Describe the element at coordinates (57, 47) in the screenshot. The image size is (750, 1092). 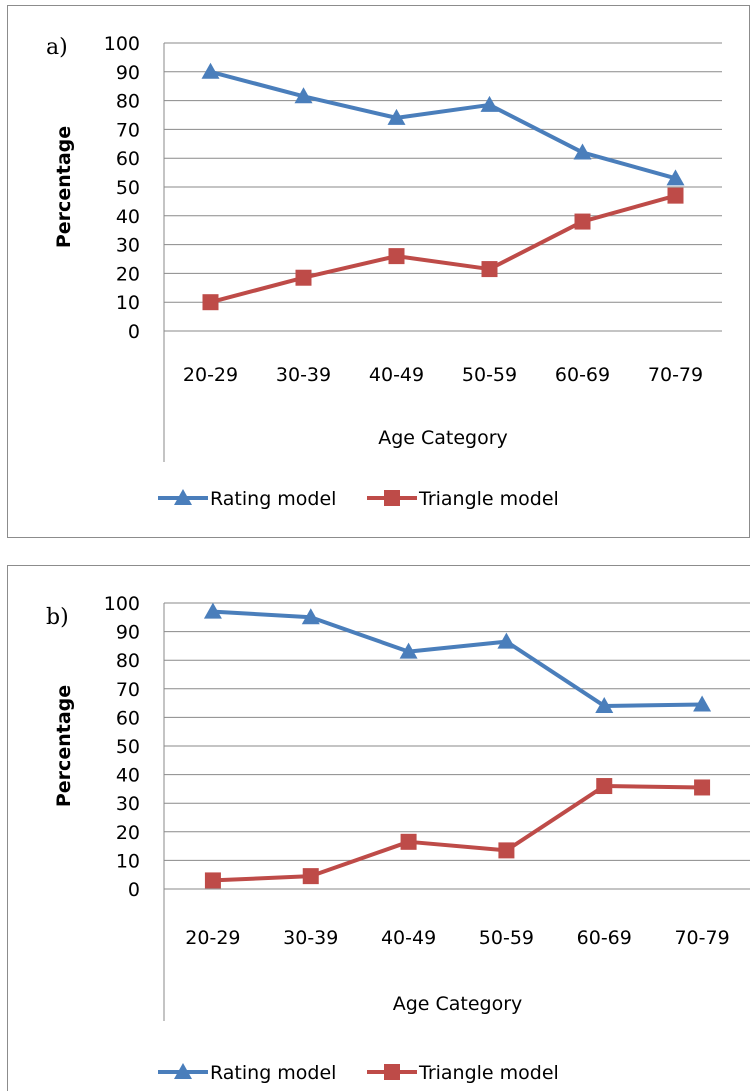
I see `panel-label: a)` at that location.